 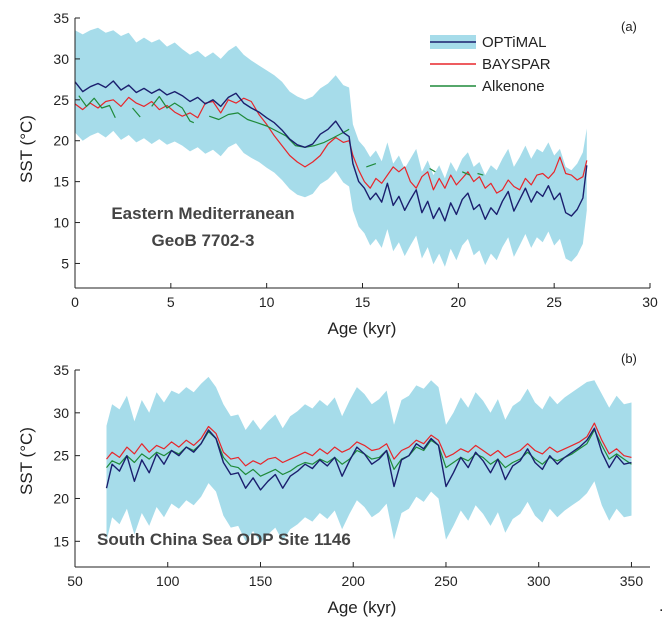 What do you see at coordinates (224, 539) in the screenshot?
I see `site-annotation-b: South China Sea ODP Site 1146` at bounding box center [224, 539].